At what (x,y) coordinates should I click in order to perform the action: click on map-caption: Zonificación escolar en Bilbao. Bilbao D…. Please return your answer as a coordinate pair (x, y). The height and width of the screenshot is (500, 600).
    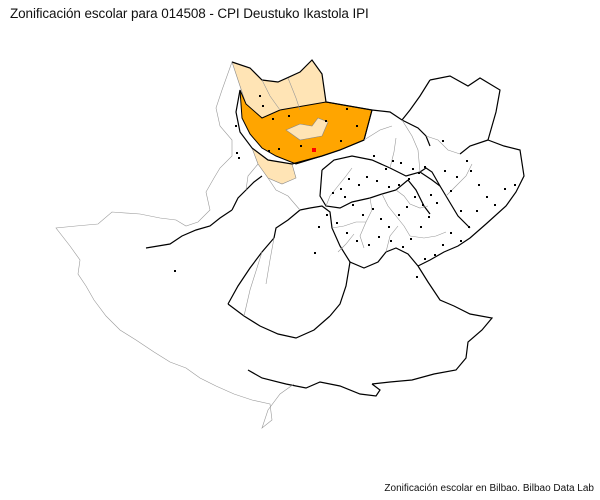
    Looking at the image, I should click on (489, 488).